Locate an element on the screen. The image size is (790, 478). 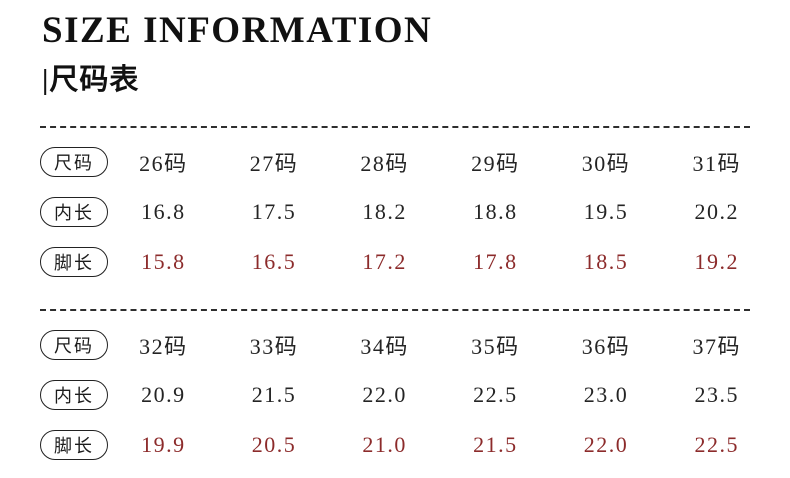
inner-length-value: 23.0 is located at coordinates (606, 394).